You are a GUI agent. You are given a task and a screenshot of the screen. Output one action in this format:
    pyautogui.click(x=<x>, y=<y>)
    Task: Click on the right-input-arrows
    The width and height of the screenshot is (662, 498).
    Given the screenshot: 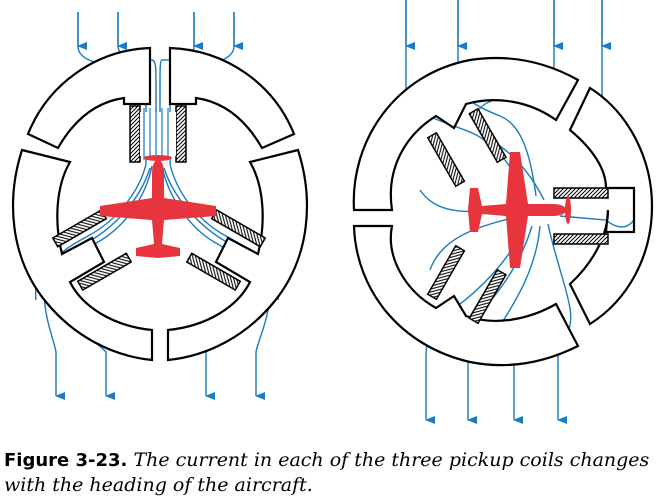 What is the action you would take?
    pyautogui.click(x=508, y=25)
    